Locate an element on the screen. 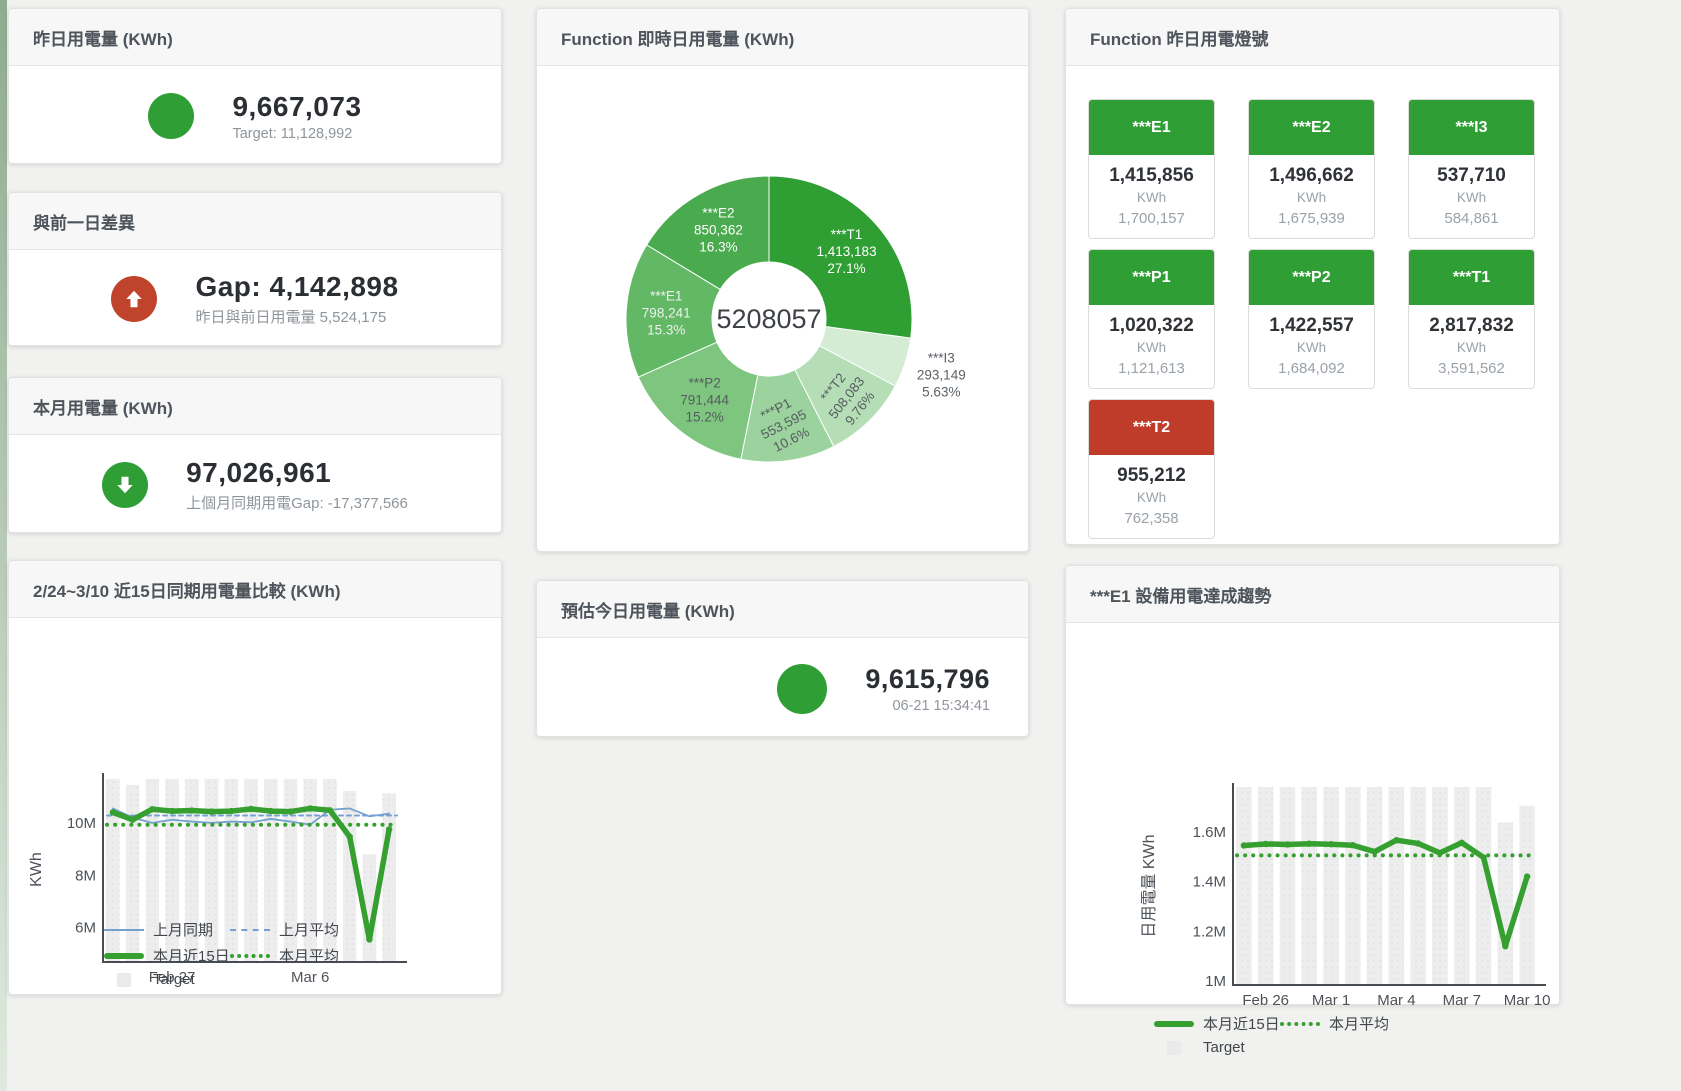 This screenshot has height=1091, width=1681. tile-baseline: 1,121,613 is located at coordinates (1151, 368).